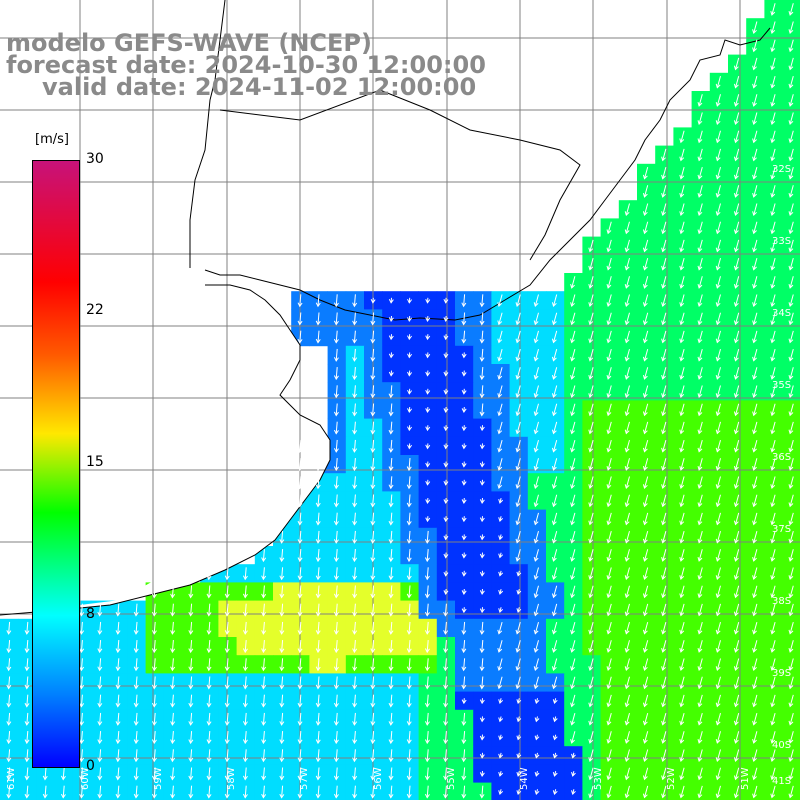 The image size is (800, 800). I want to click on longitude-label: 56W, so click(378, 778).